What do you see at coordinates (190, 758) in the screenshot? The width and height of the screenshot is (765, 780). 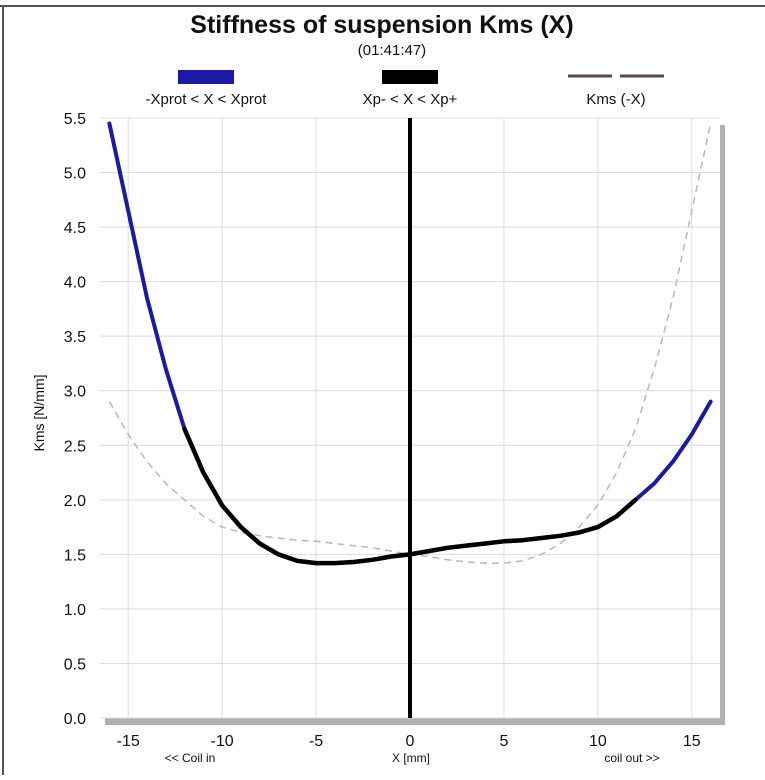 I see `x-coil-in-note: << Coil in` at bounding box center [190, 758].